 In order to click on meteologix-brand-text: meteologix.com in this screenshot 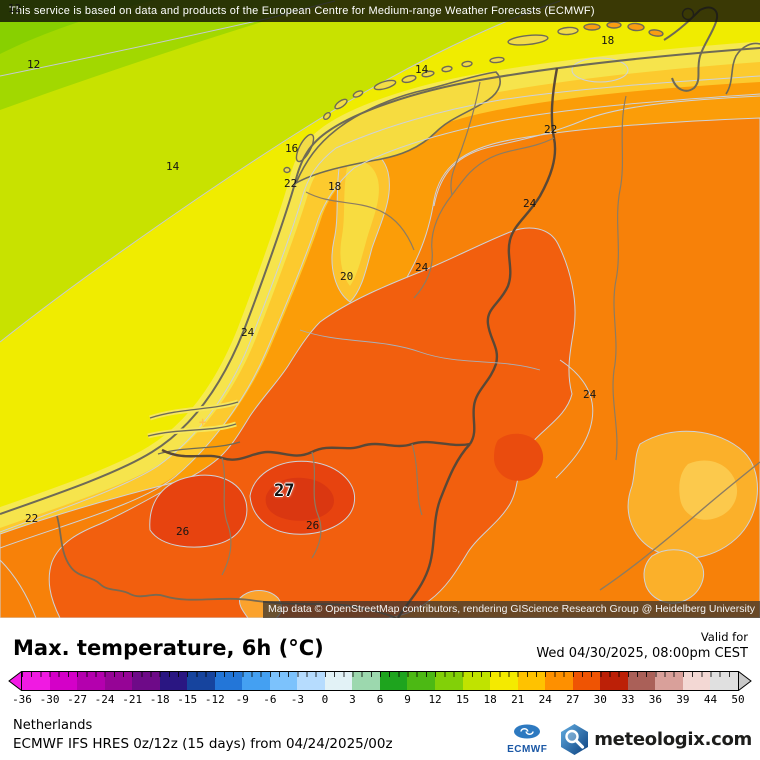, I will do `click(673, 739)`.